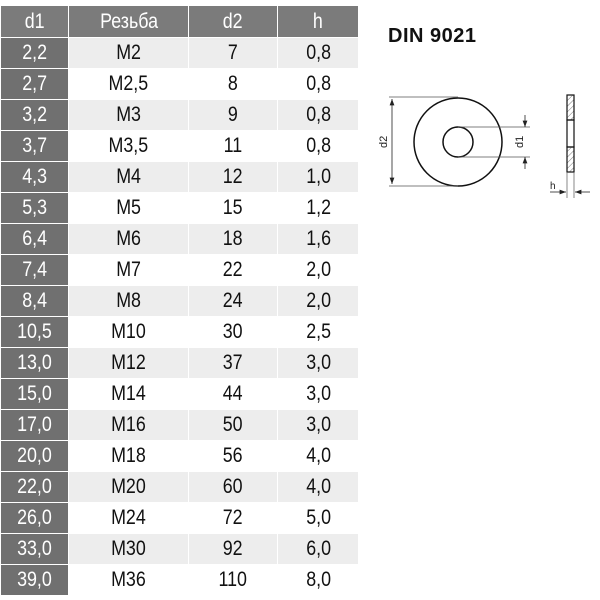  Describe the element at coordinates (128, 394) in the screenshot. I see `table-cell: M14` at that location.